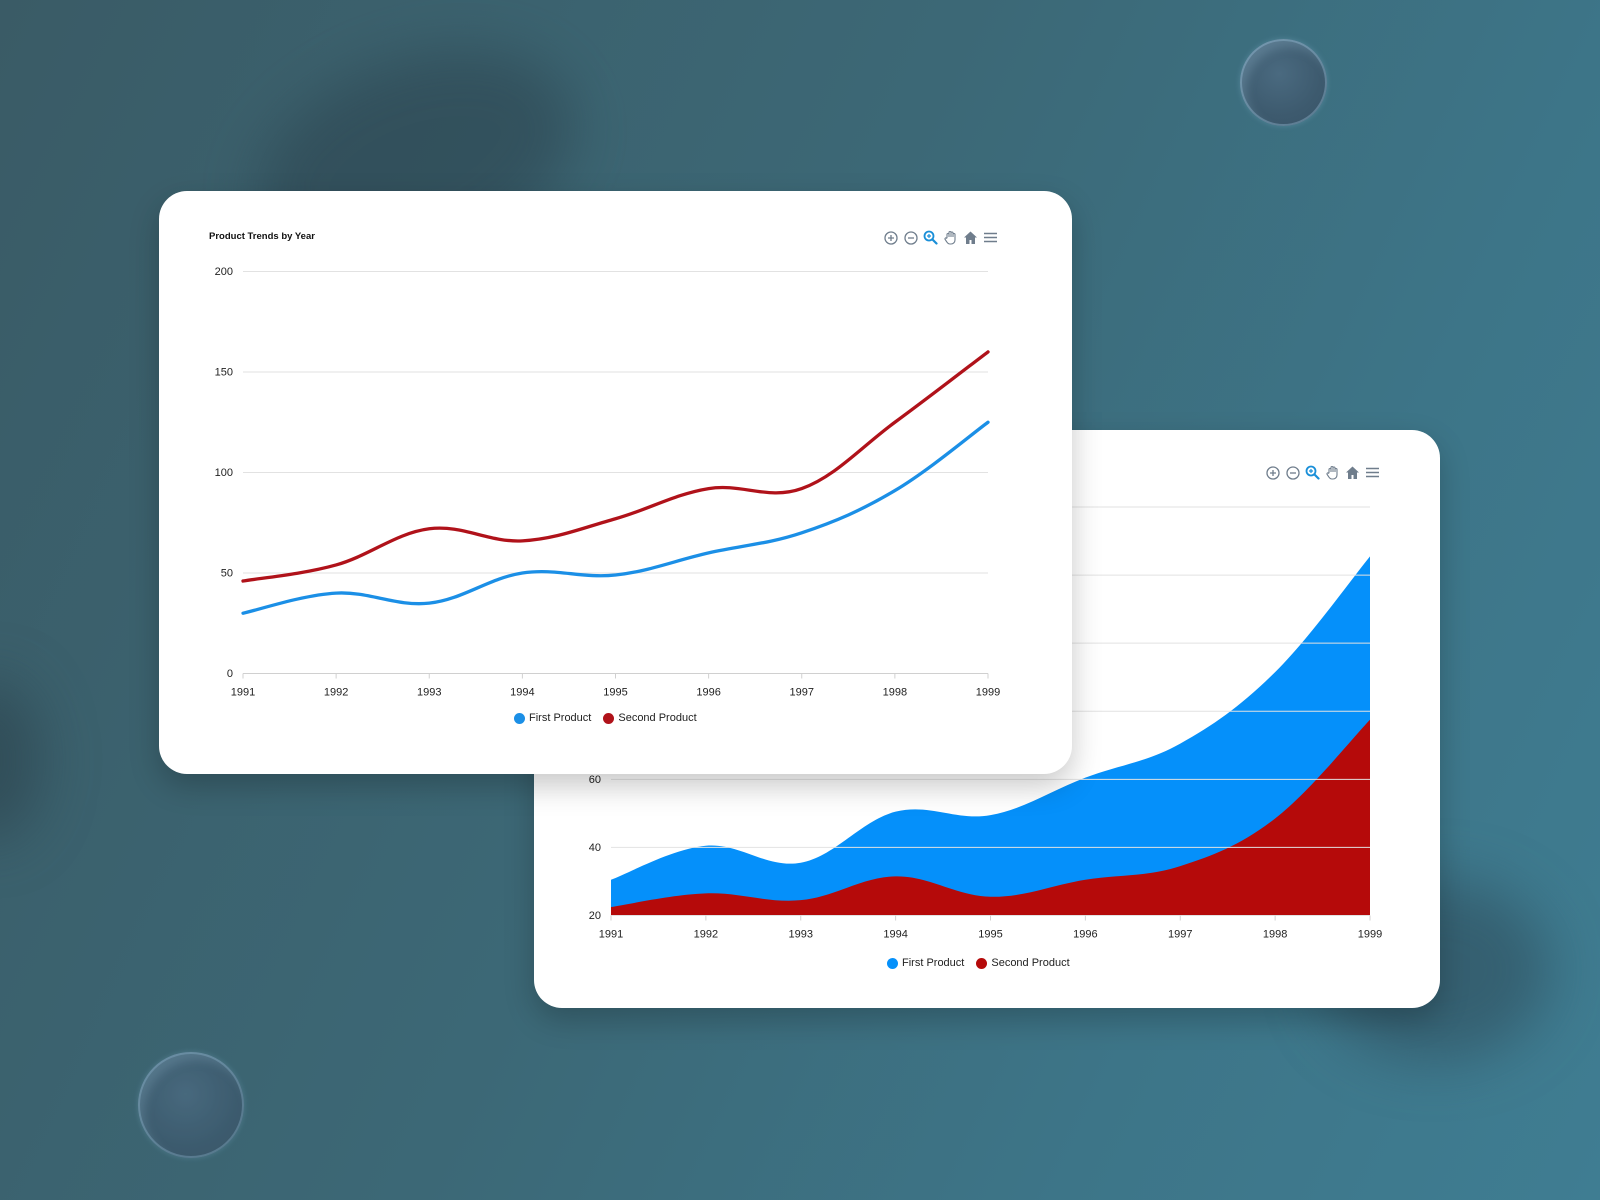 Image resolution: width=1600 pixels, height=1200 pixels. I want to click on line-chart-toolbar, so click(940, 237).